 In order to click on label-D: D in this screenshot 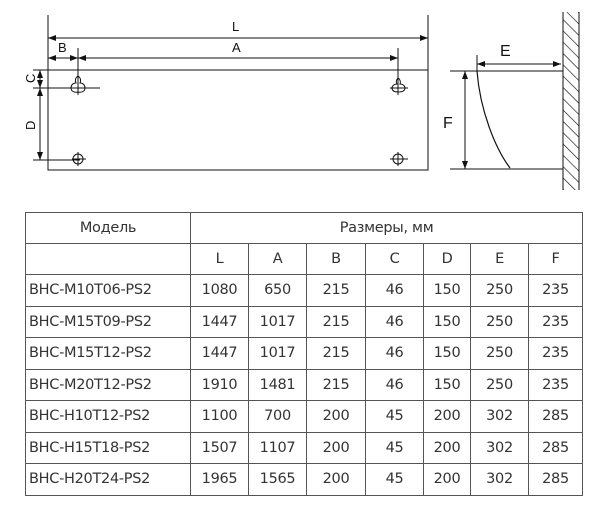, I will do `click(30, 125)`.